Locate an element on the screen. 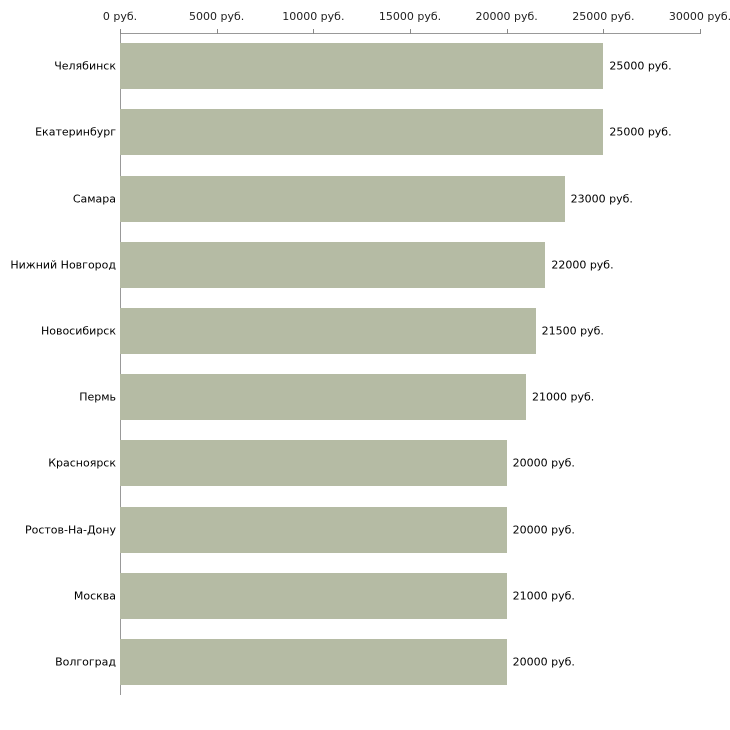  x-tick-label: 15000 руб. is located at coordinates (410, 16).